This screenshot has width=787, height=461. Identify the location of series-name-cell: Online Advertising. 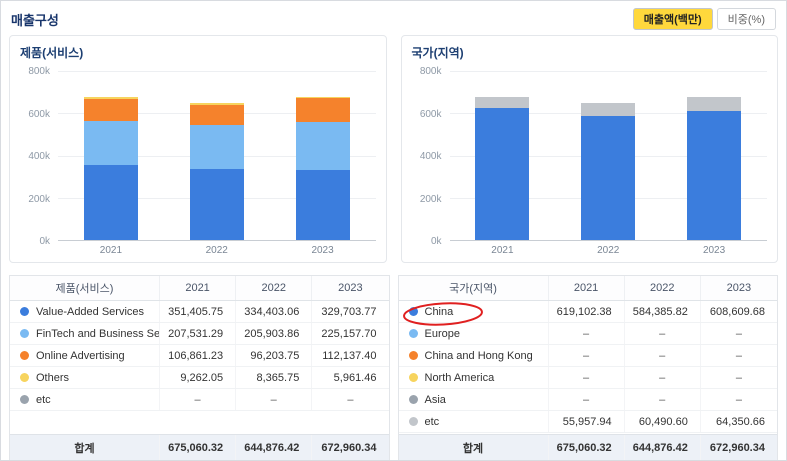
(85, 355).